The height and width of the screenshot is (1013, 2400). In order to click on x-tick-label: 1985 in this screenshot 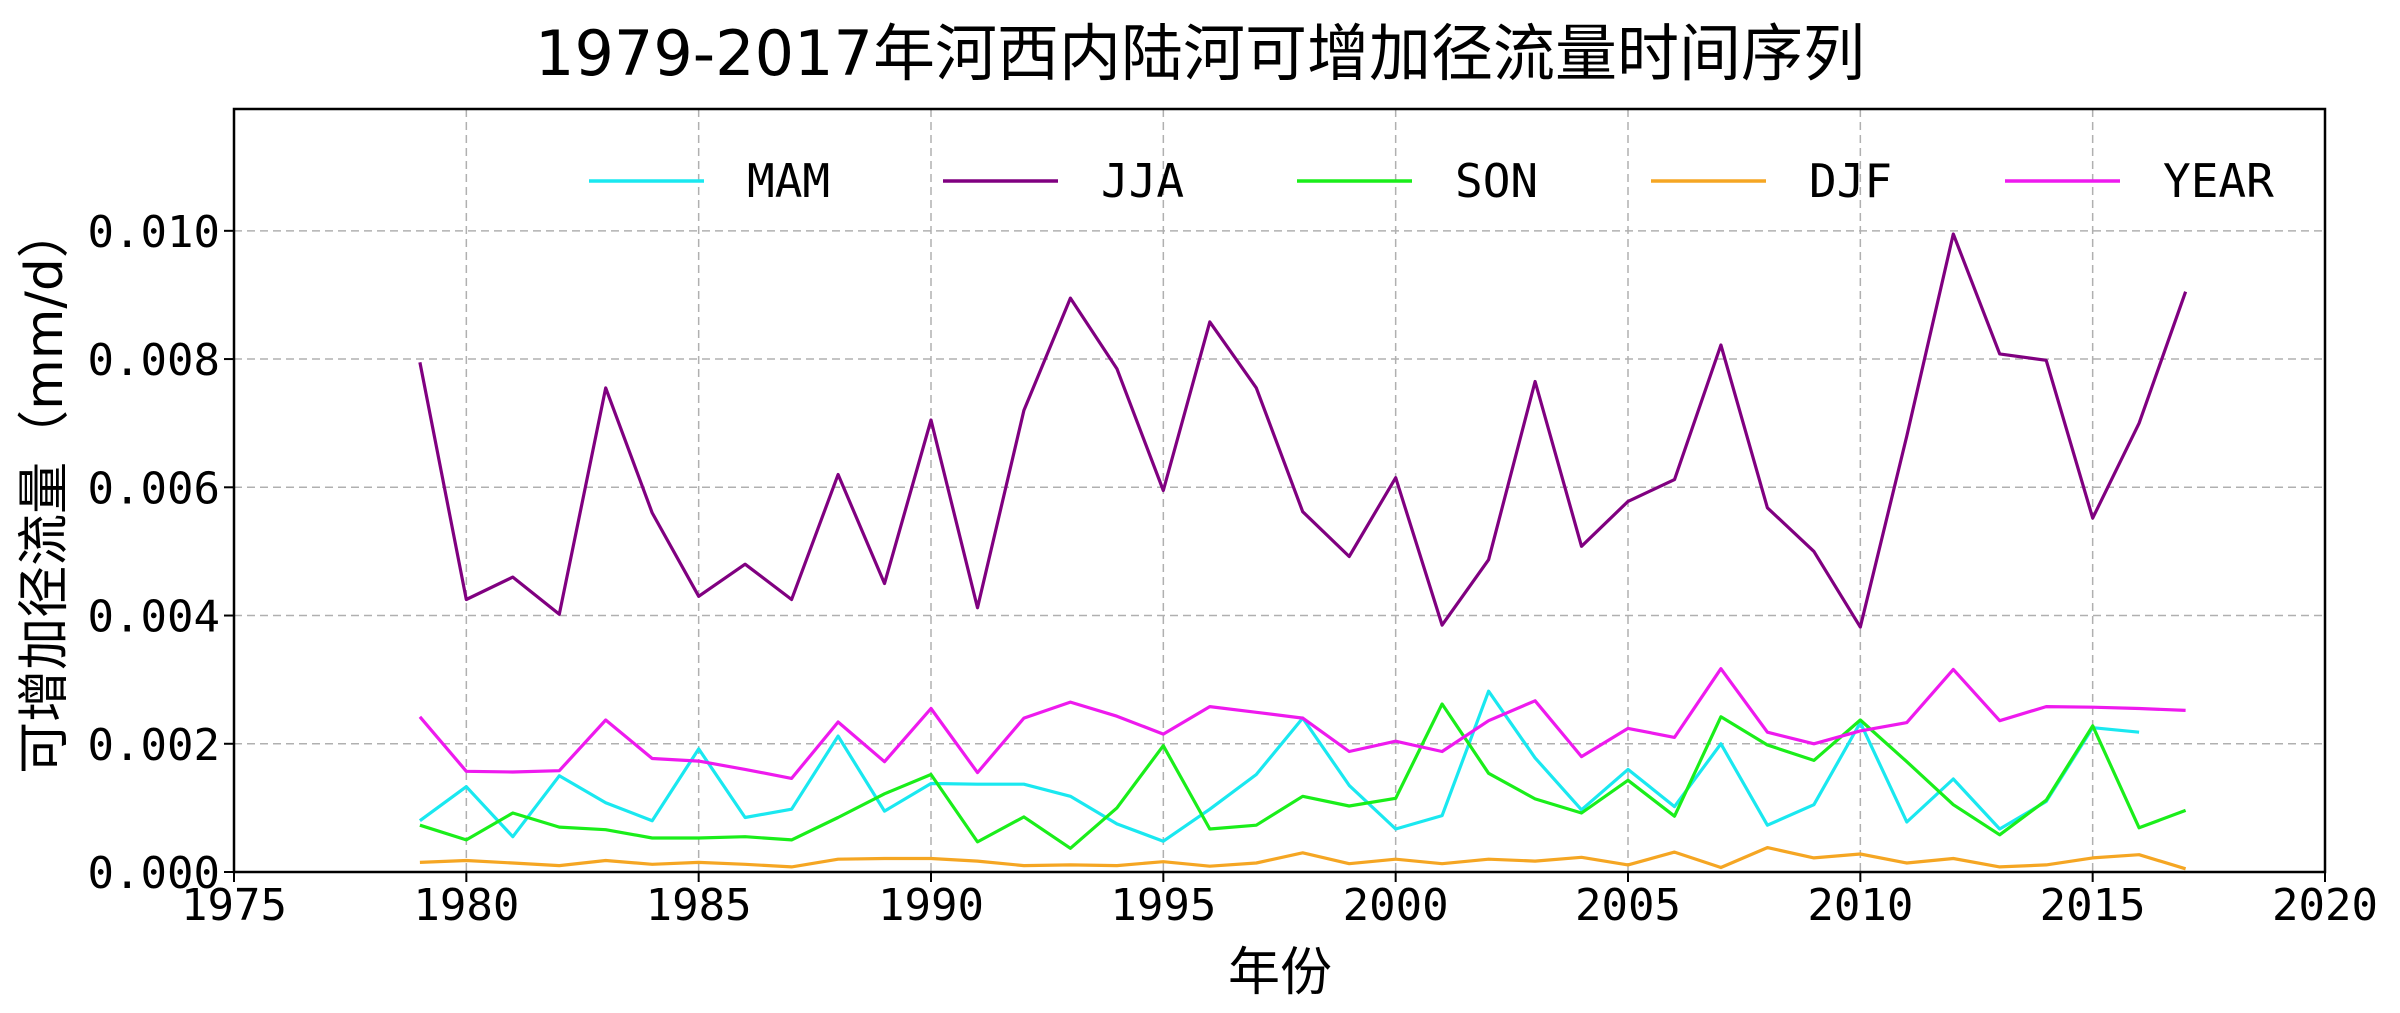, I will do `click(699, 905)`.